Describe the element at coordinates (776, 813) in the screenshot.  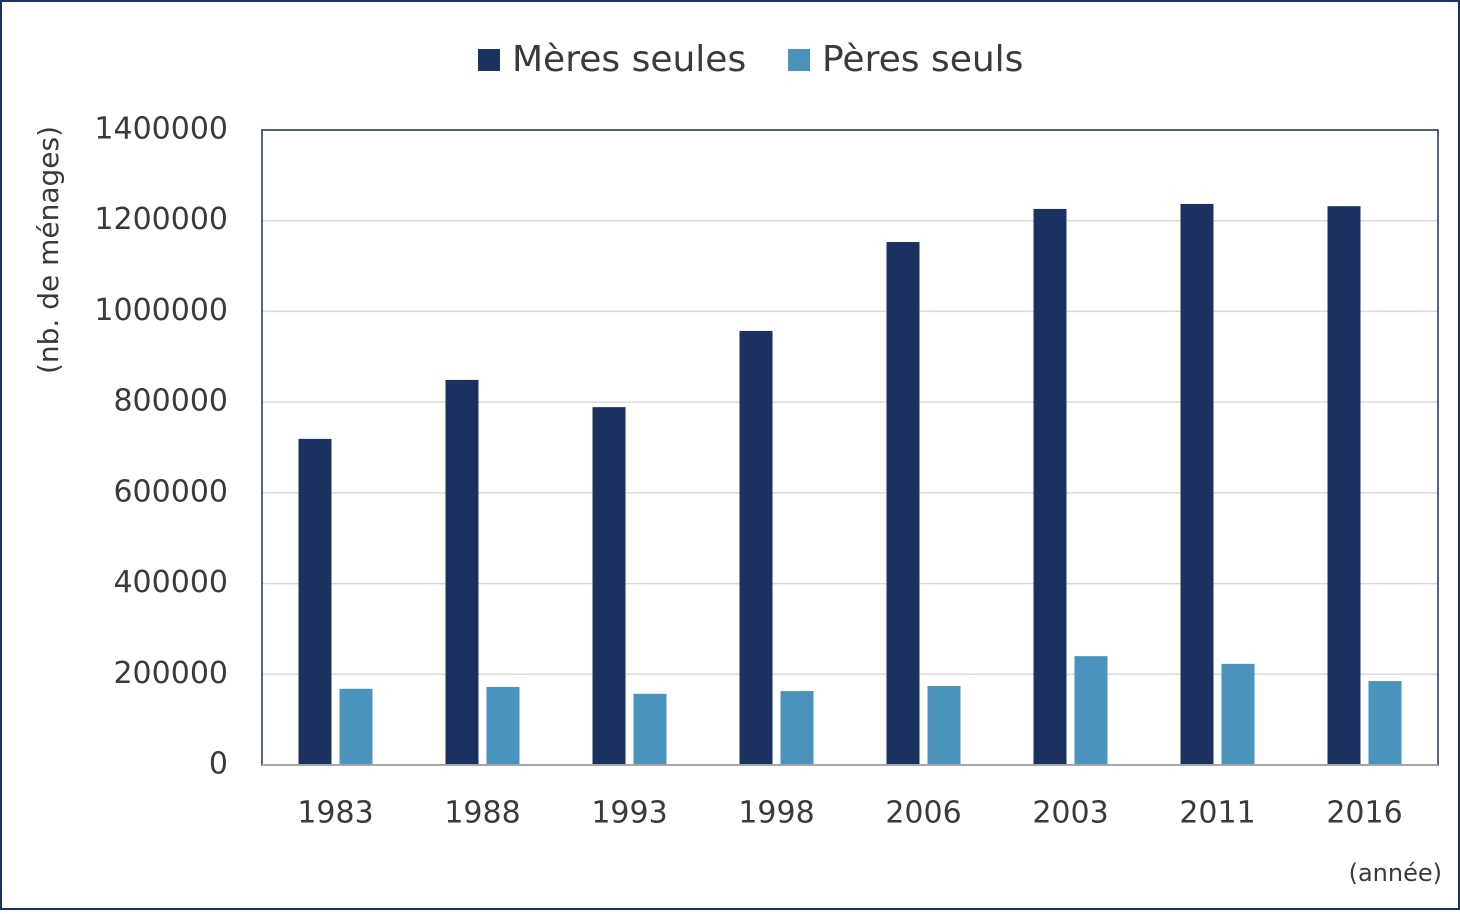
I see `x-tick-label: 1998` at that location.